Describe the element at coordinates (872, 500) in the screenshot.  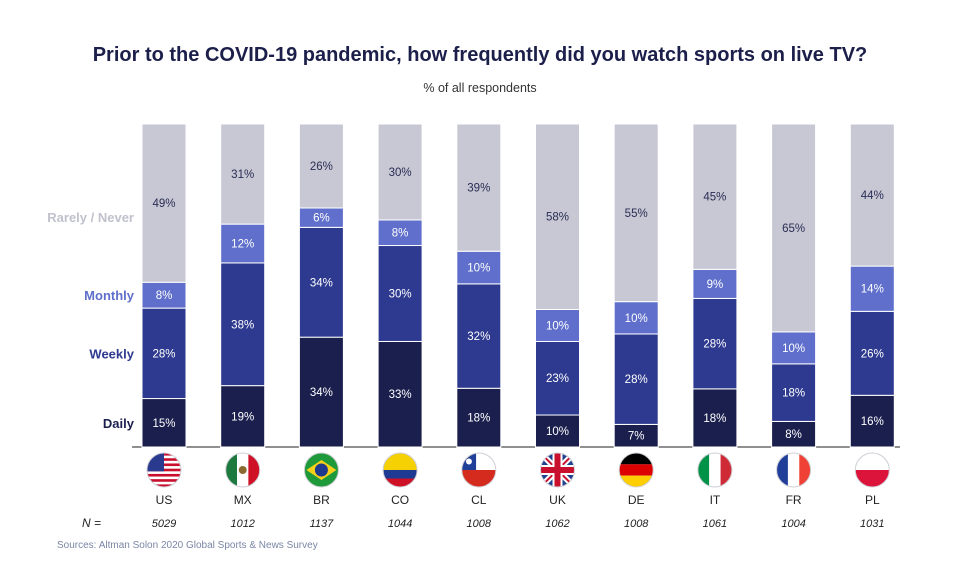
I see `category-label: PL` at that location.